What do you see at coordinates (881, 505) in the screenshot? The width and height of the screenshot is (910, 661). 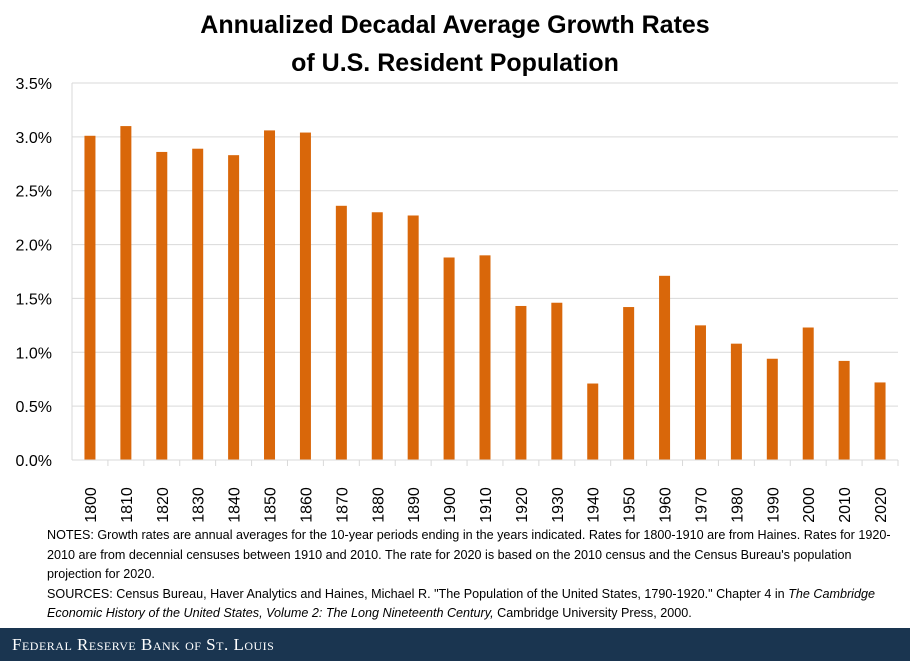 I see `x-tick-label: 2020` at bounding box center [881, 505].